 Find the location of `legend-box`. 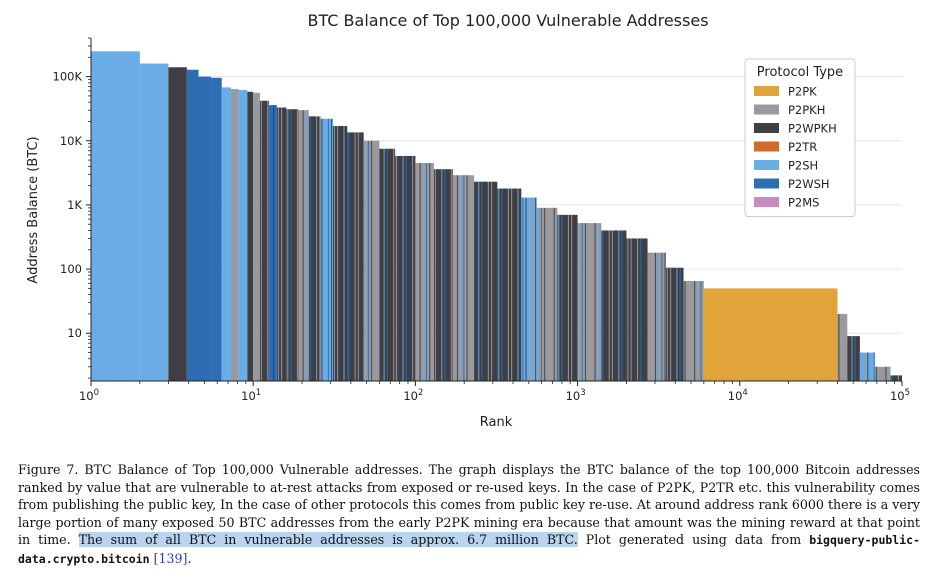

legend-box is located at coordinates (800, 137).